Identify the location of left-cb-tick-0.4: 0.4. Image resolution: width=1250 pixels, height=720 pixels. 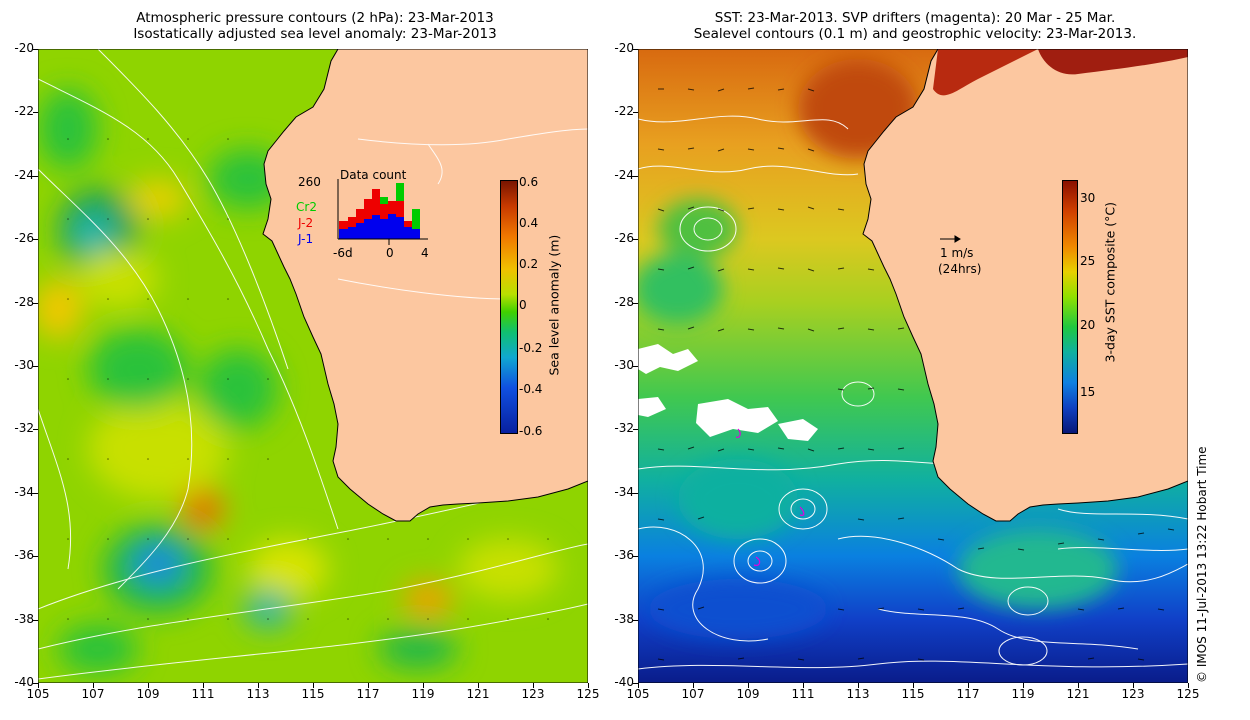
(529, 223).